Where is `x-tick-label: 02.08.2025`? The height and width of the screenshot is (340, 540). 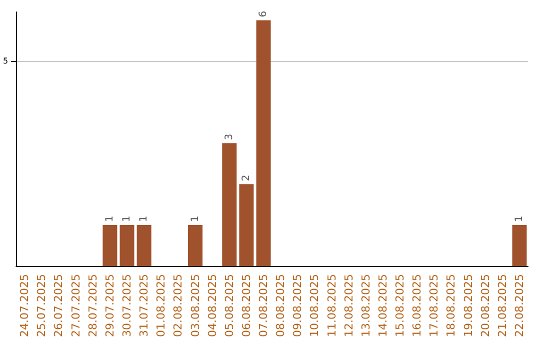
x-tick-label: 02.08.2025 is located at coordinates (178, 306).